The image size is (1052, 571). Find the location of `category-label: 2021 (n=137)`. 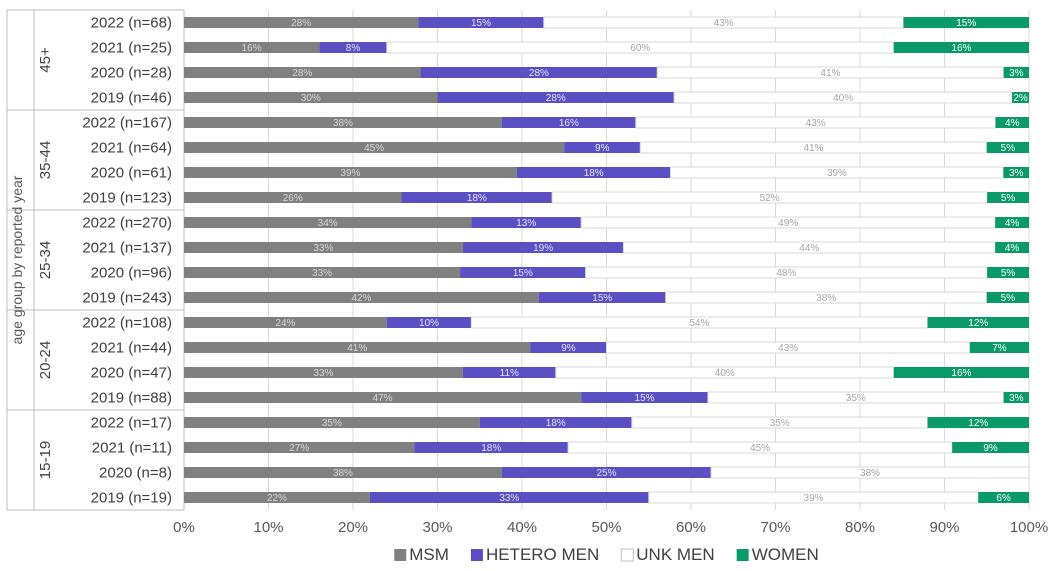

category-label: 2021 (n=137) is located at coordinates (127, 248).